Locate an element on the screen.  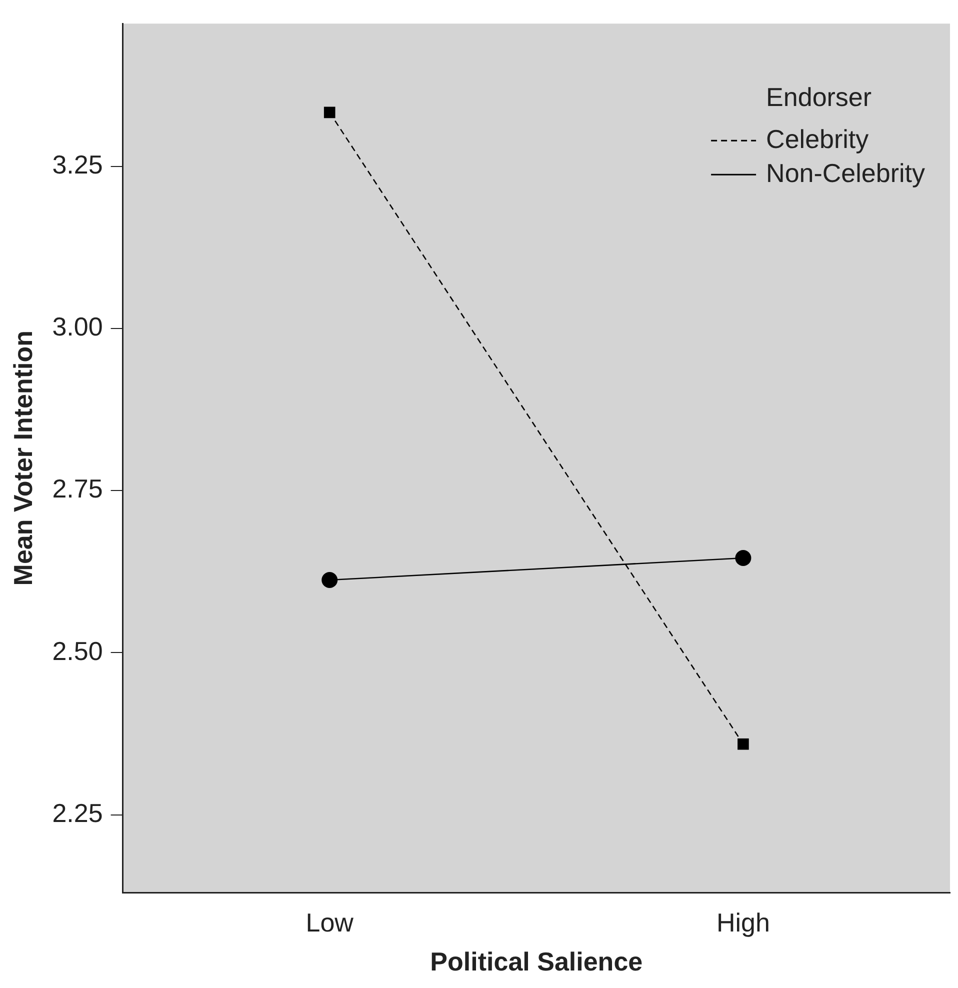
y-tick-label: 3.00 is located at coordinates (77, 327).